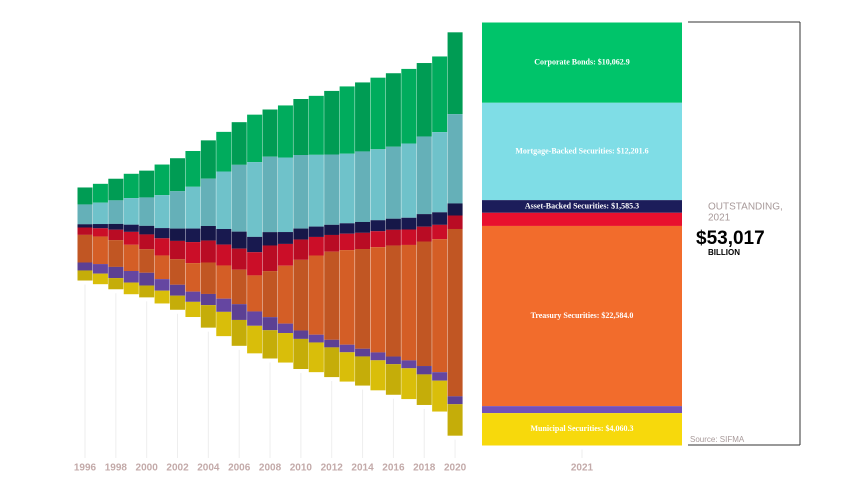 The width and height of the screenshot is (853, 498). I want to click on x-tick-label: 2002, so click(177, 468).